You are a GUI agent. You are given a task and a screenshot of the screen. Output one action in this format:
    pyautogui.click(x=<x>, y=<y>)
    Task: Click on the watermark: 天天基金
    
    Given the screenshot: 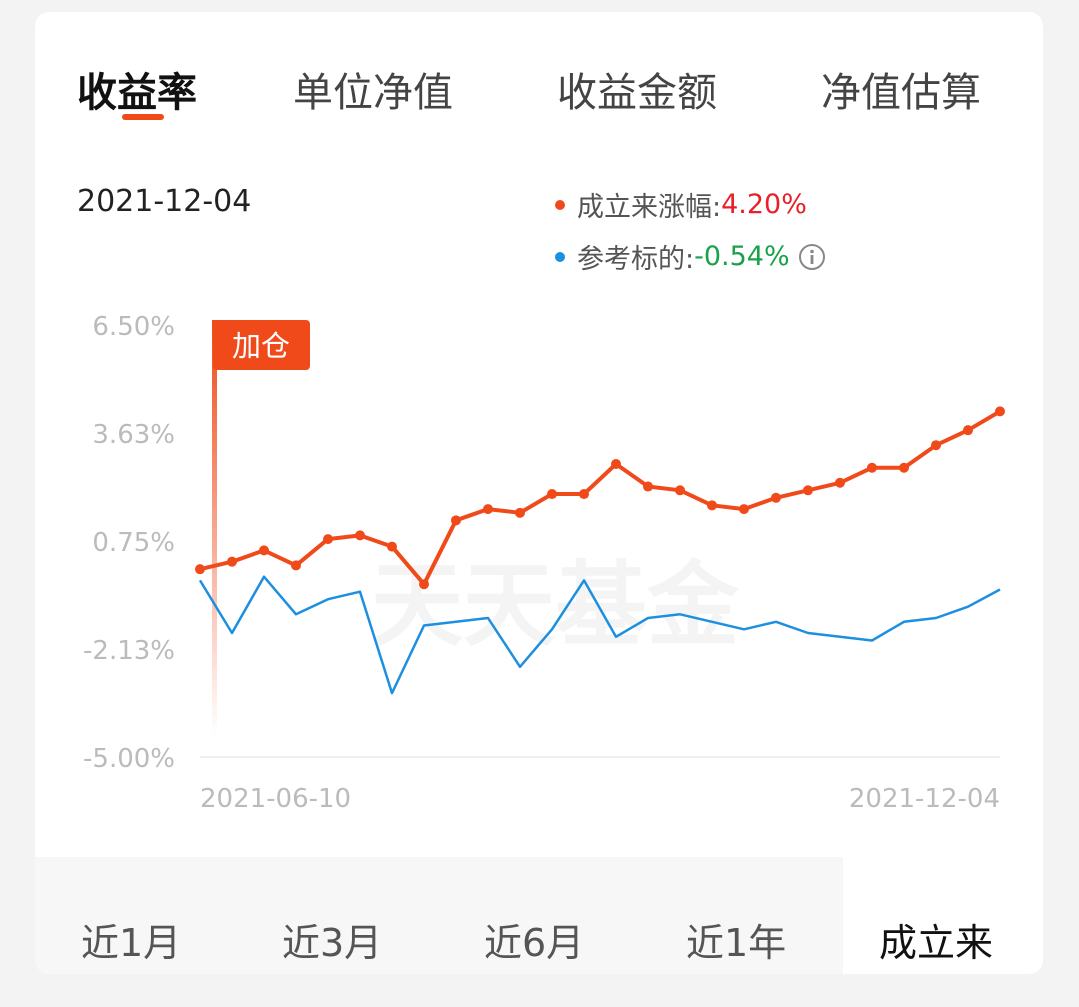 What is the action you would take?
    pyautogui.click(x=555, y=605)
    